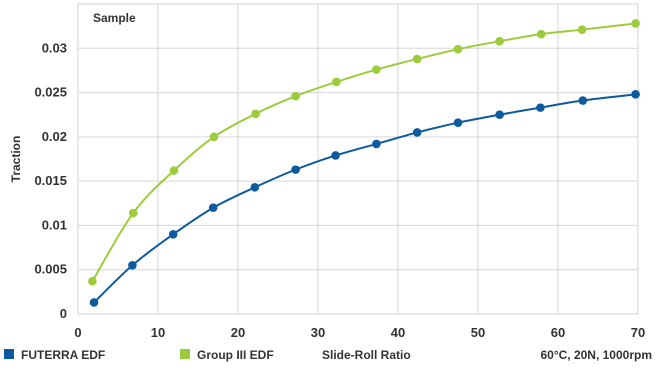 This screenshot has width=656, height=370. Describe the element at coordinates (50, 92) in the screenshot. I see `y-tick-label: 0.025` at that location.